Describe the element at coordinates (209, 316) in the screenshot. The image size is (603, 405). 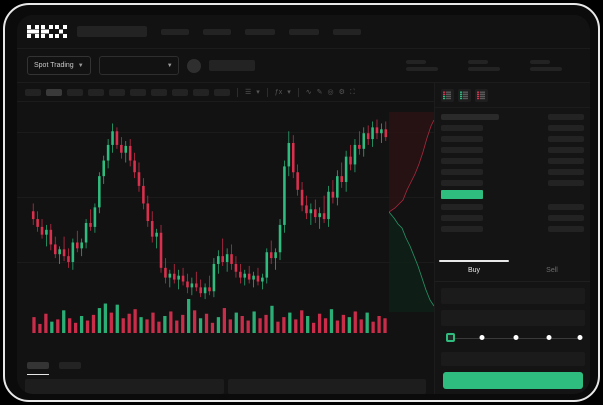
I see `volume-series` at that location.